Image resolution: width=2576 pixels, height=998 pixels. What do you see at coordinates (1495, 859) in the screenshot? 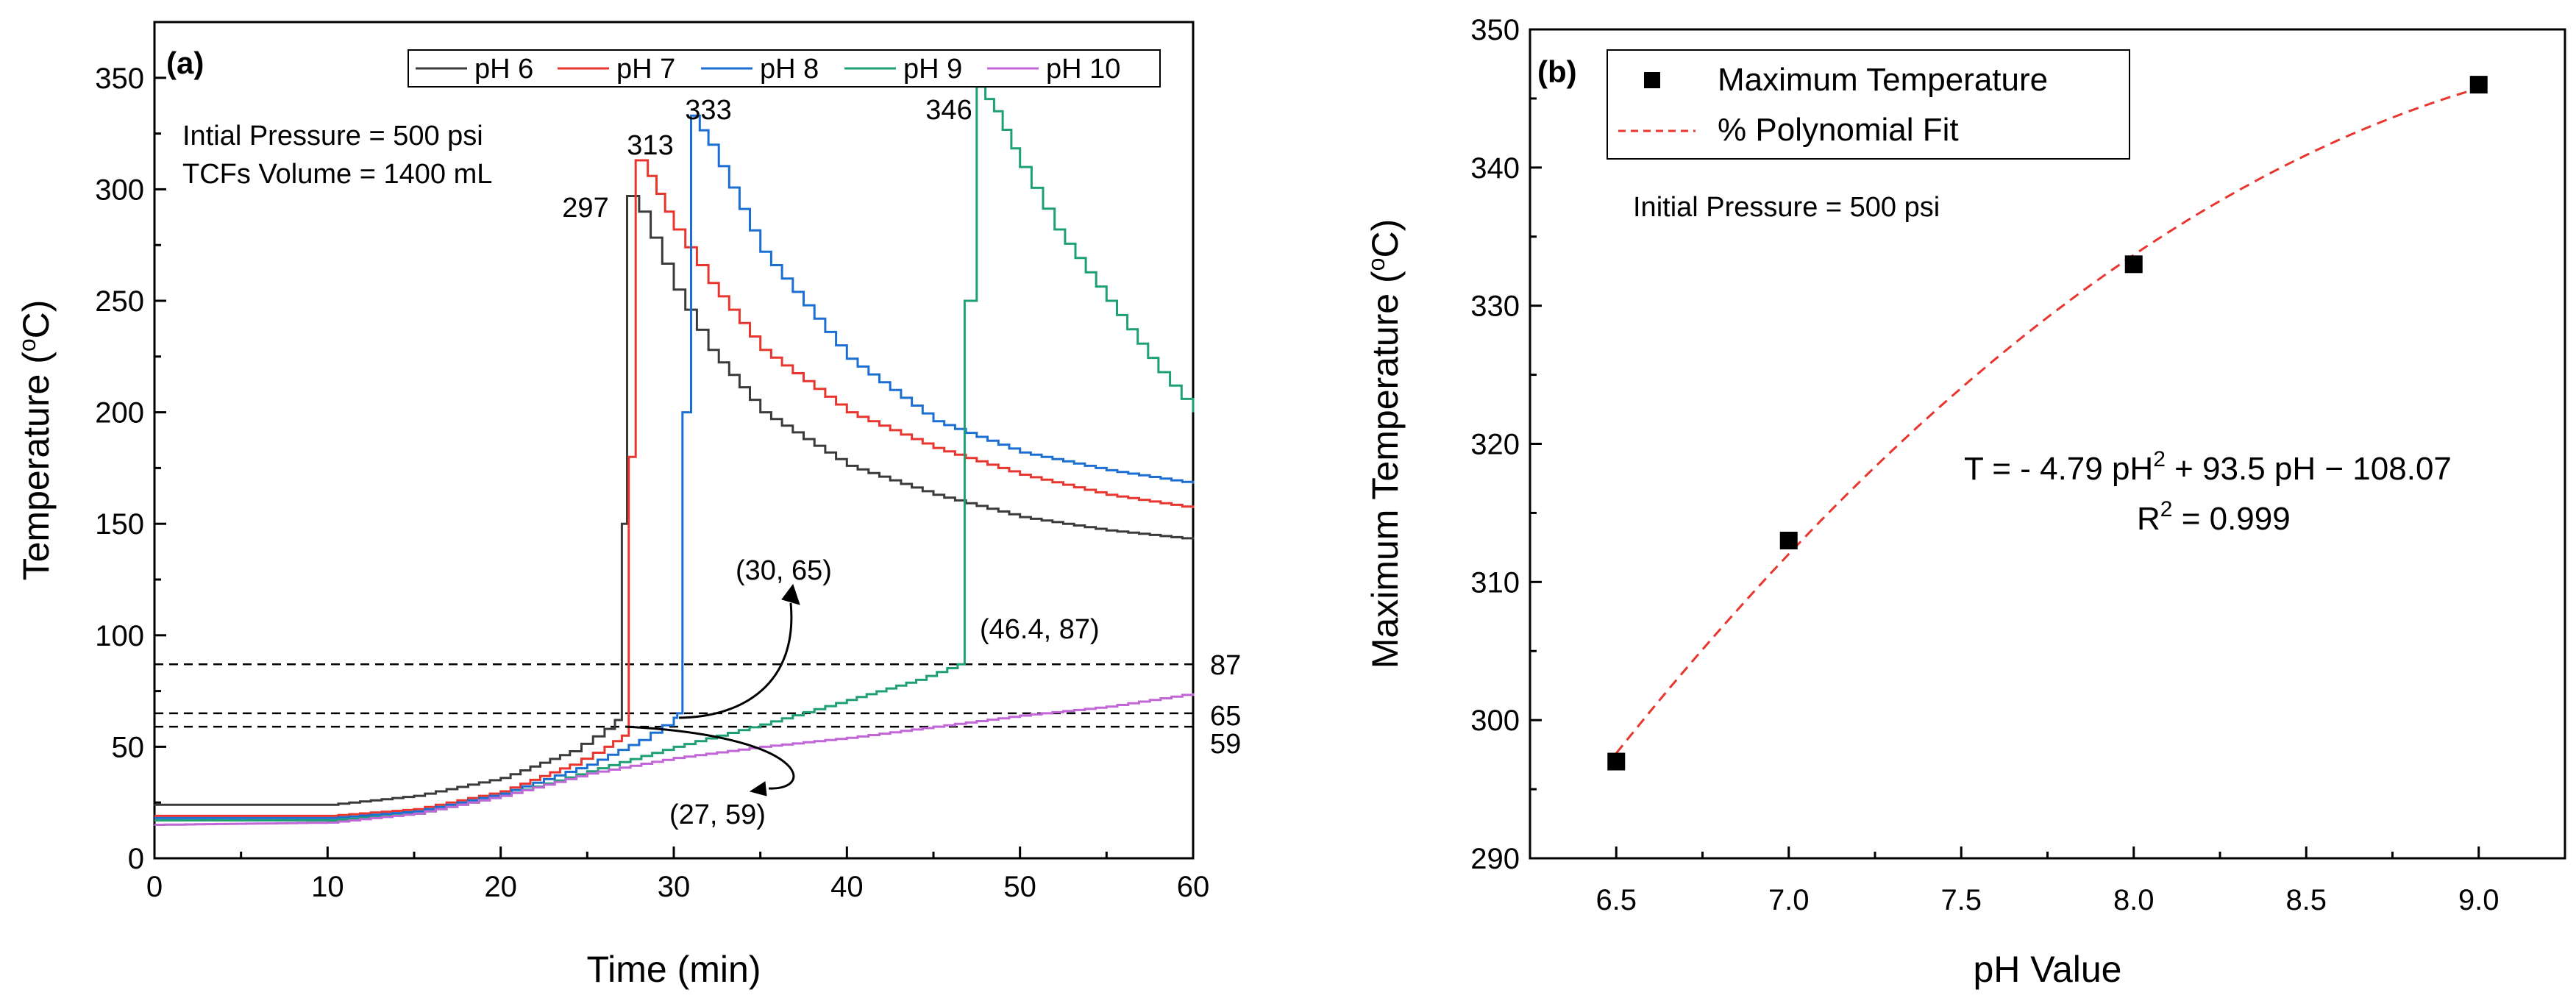
I see `y-tick-label-b: 290` at bounding box center [1495, 859].